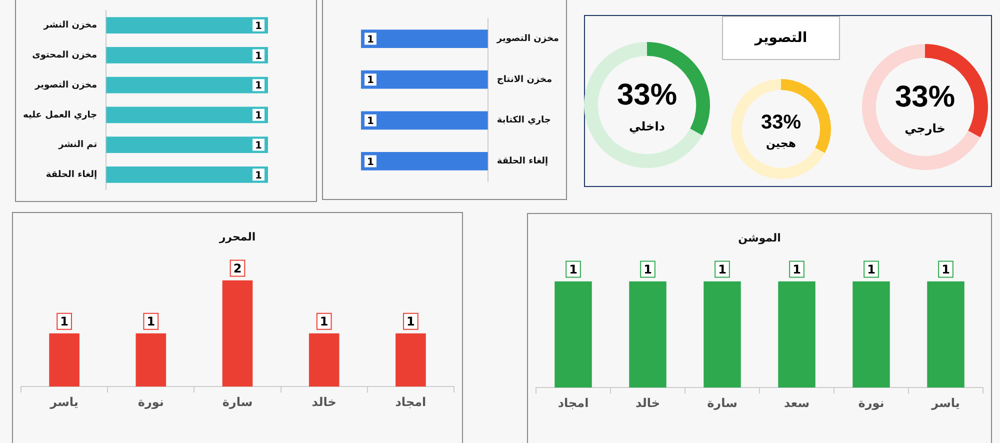  I want to click on y-tick-label: مخزن الانتاج, so click(524, 79).